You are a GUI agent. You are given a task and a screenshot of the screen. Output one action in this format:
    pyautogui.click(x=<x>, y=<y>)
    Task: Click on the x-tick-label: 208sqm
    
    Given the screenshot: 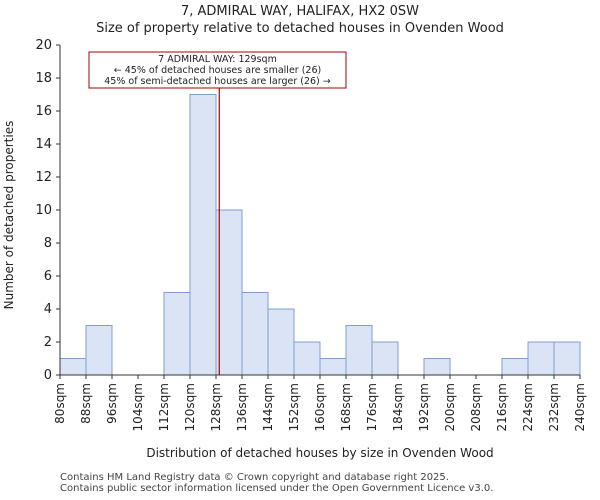 What is the action you would take?
    pyautogui.click(x=476, y=407)
    